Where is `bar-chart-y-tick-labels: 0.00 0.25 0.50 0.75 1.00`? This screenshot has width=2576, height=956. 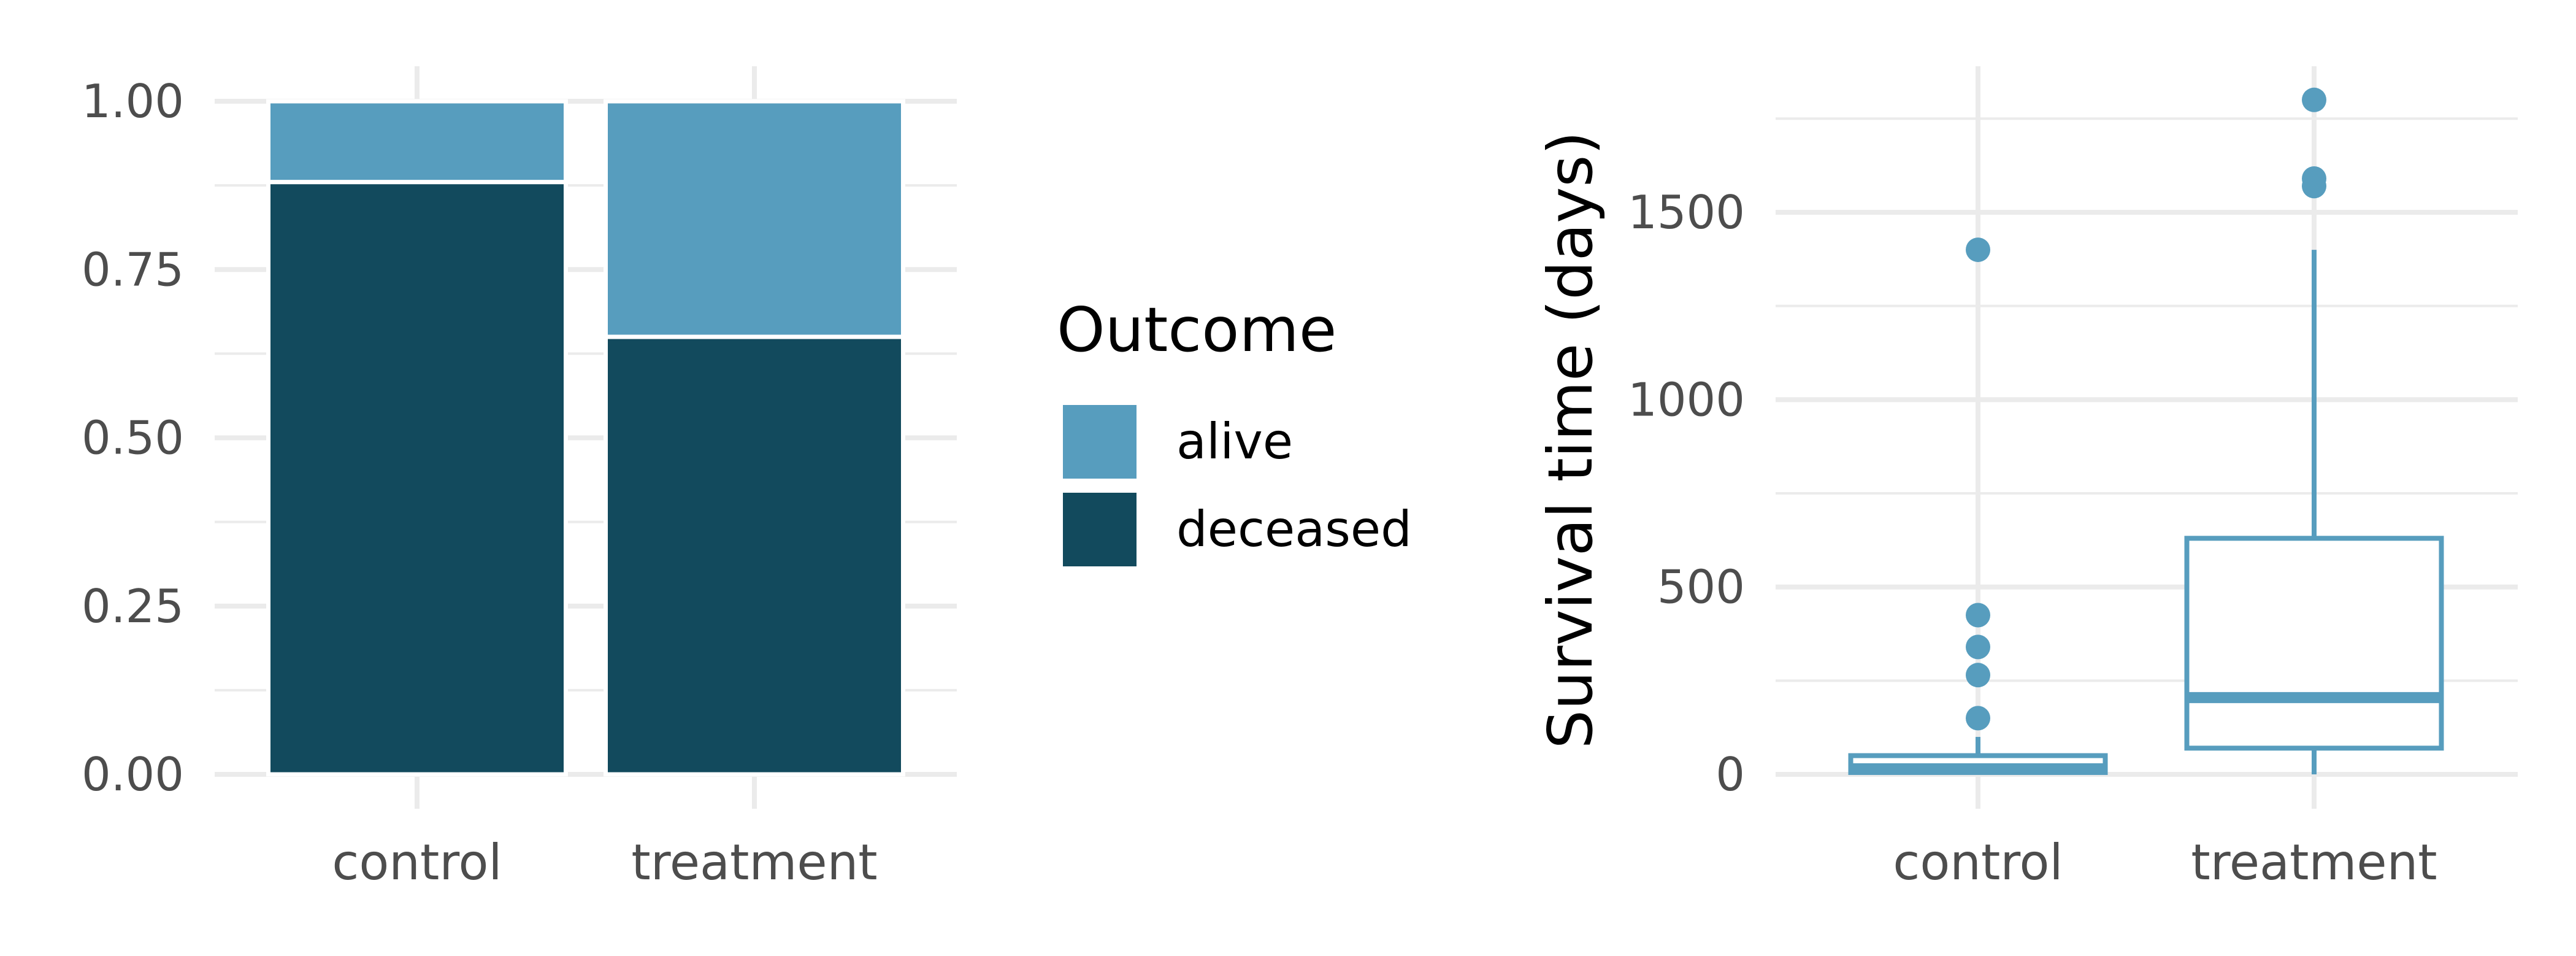 bar-chart-y-tick-labels: 0.00 0.25 0.50 0.75 1.00 is located at coordinates (133, 437).